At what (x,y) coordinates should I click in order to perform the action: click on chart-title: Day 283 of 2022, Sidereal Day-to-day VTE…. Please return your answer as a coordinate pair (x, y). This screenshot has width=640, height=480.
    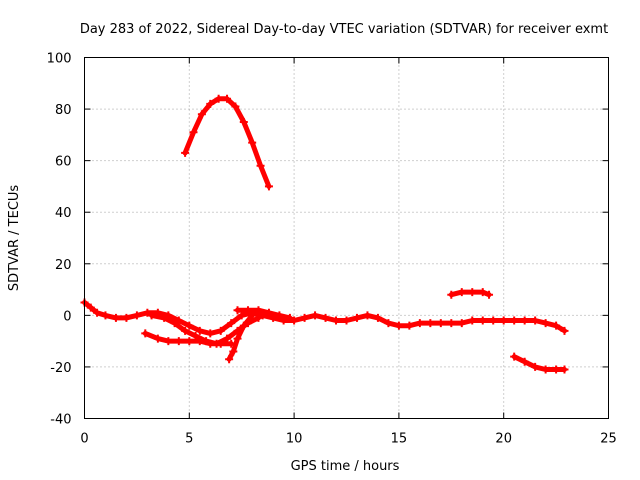
    Looking at the image, I should click on (344, 29).